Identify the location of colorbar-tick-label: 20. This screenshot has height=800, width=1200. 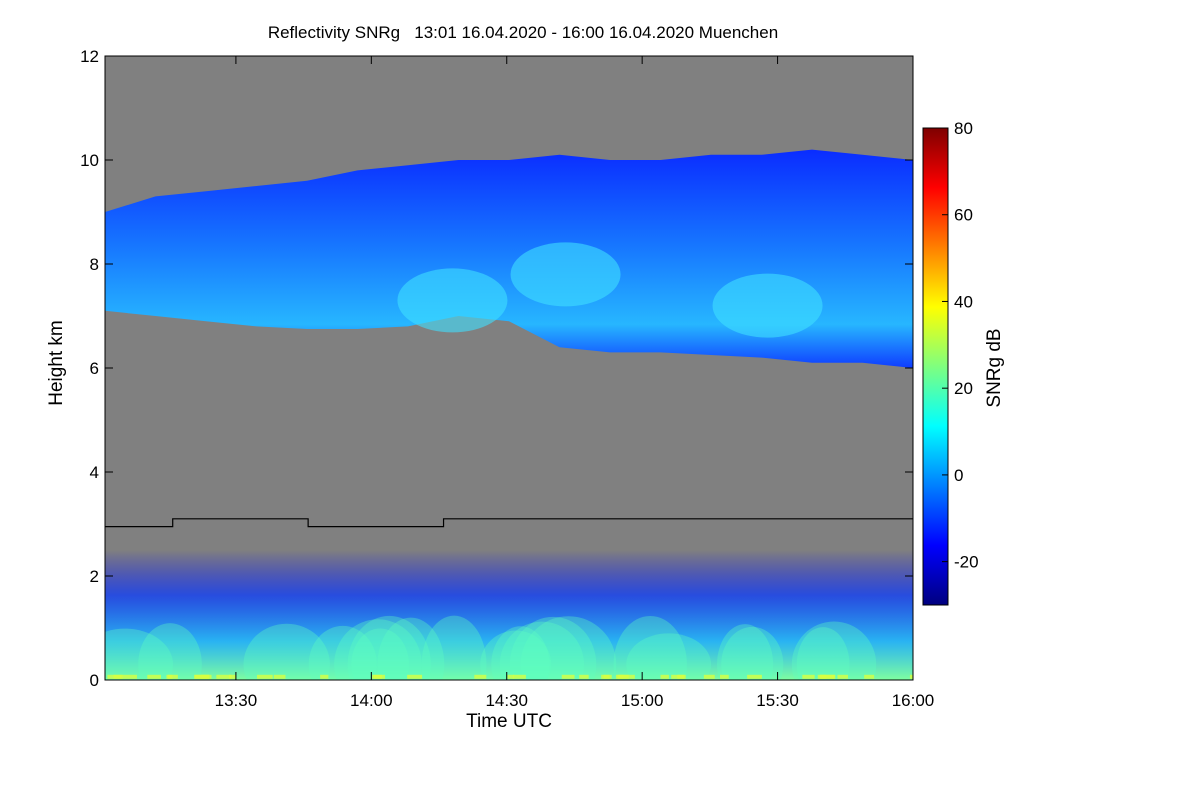
(963, 388).